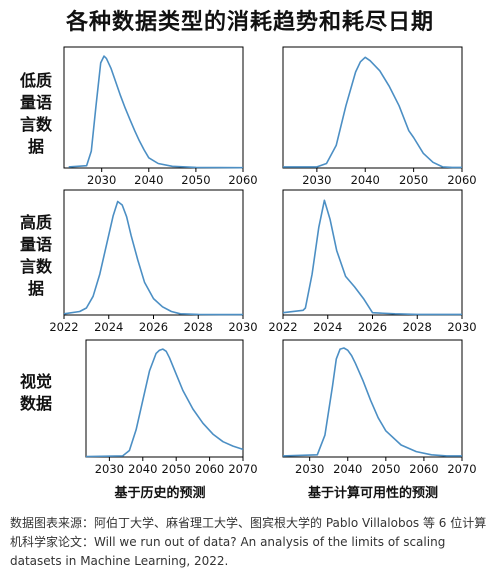  What do you see at coordinates (35, 255) in the screenshot?
I see `row-label-high-quality-language: 高质量语言数据` at bounding box center [35, 255].